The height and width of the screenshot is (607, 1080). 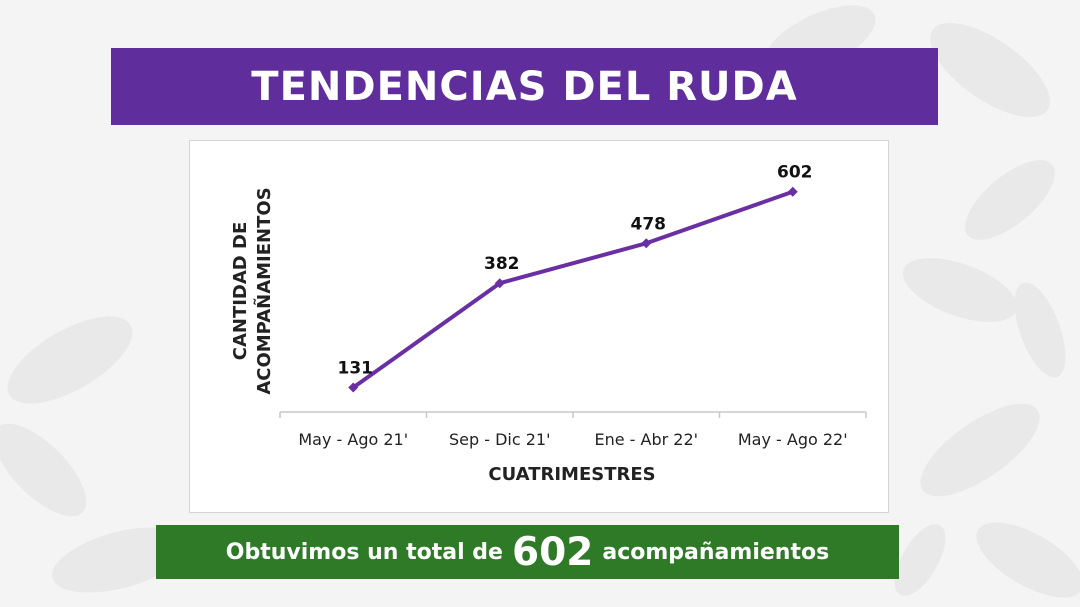 What do you see at coordinates (500, 439) in the screenshot?
I see `x-tick-label: Sep - Dic 21'` at bounding box center [500, 439].